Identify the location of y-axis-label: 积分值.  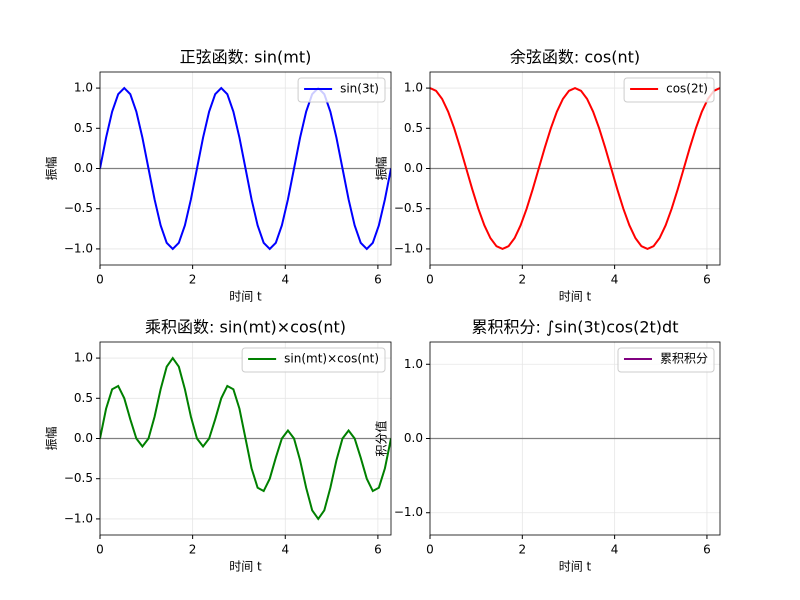
(381, 438).